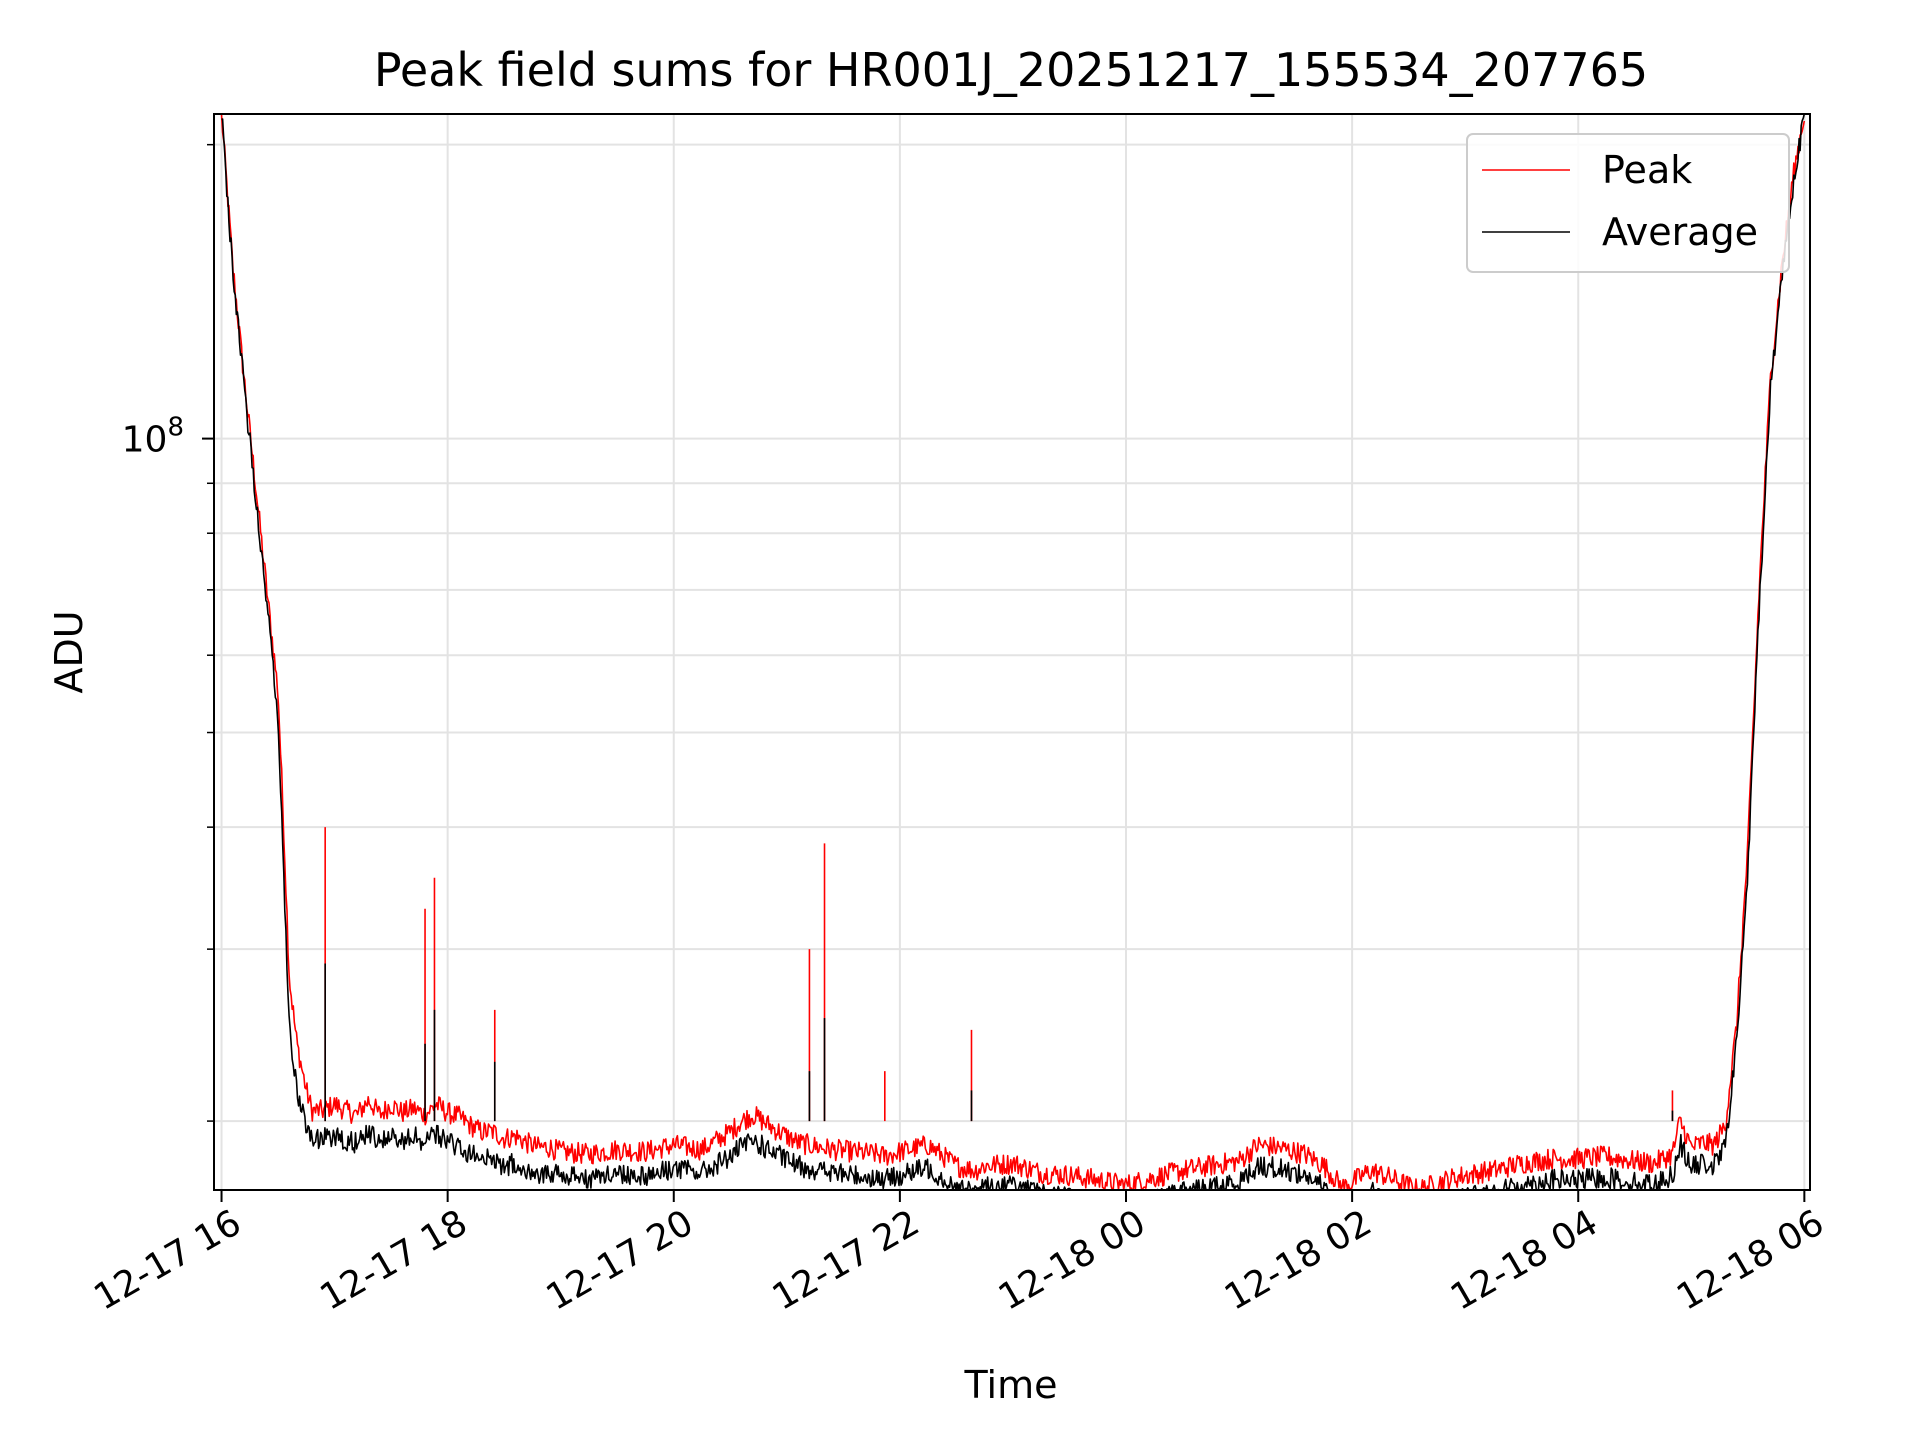  What do you see at coordinates (1011, 1385) in the screenshot?
I see `x-axis-label: Time` at bounding box center [1011, 1385].